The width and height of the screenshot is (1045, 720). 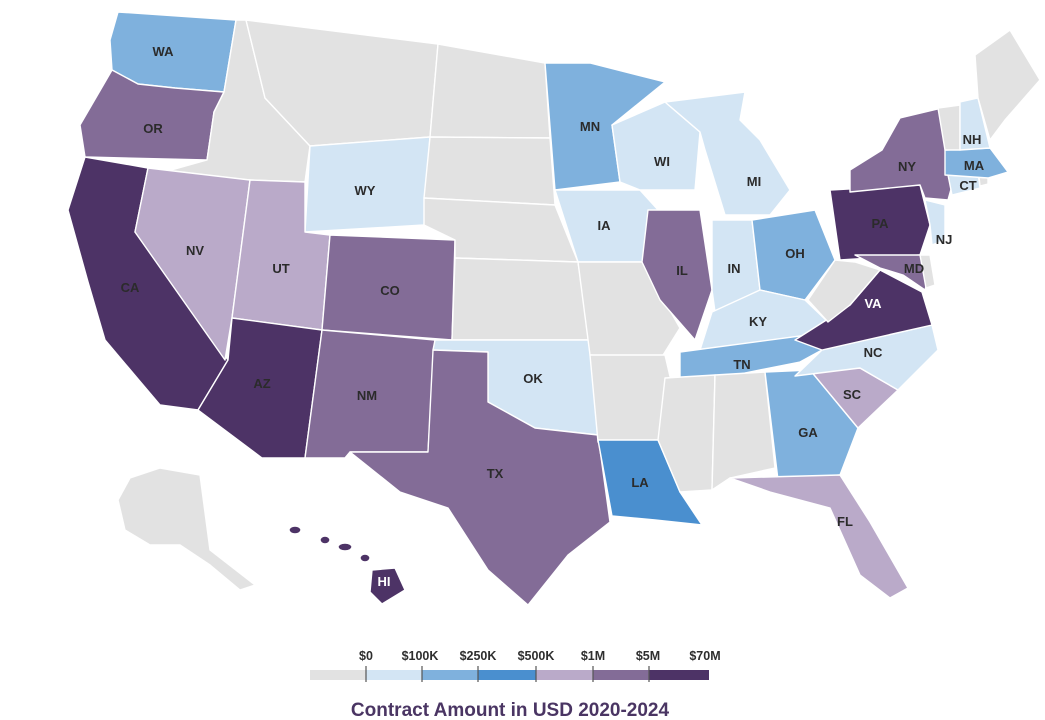 What do you see at coordinates (975, 124) in the screenshot?
I see `state-nh` at bounding box center [975, 124].